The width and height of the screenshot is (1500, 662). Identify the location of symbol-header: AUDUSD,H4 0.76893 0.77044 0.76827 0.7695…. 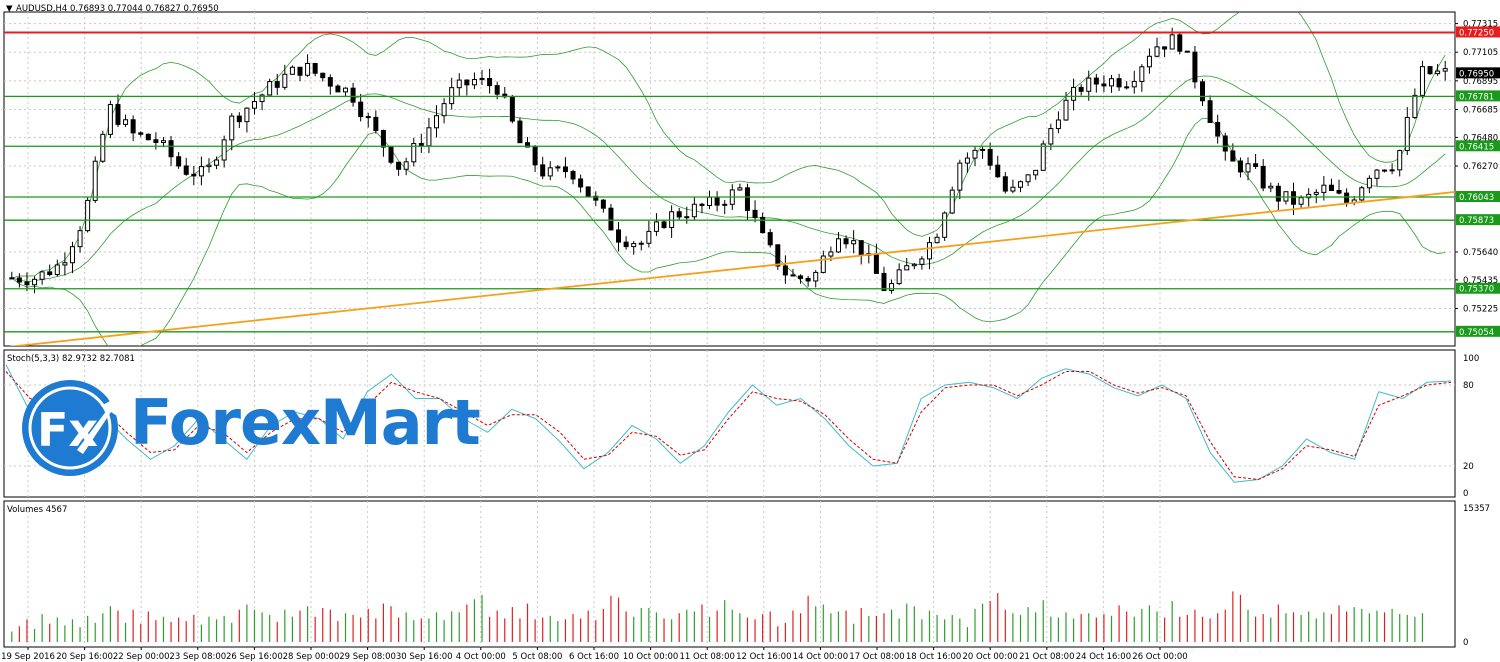
(117, 9).